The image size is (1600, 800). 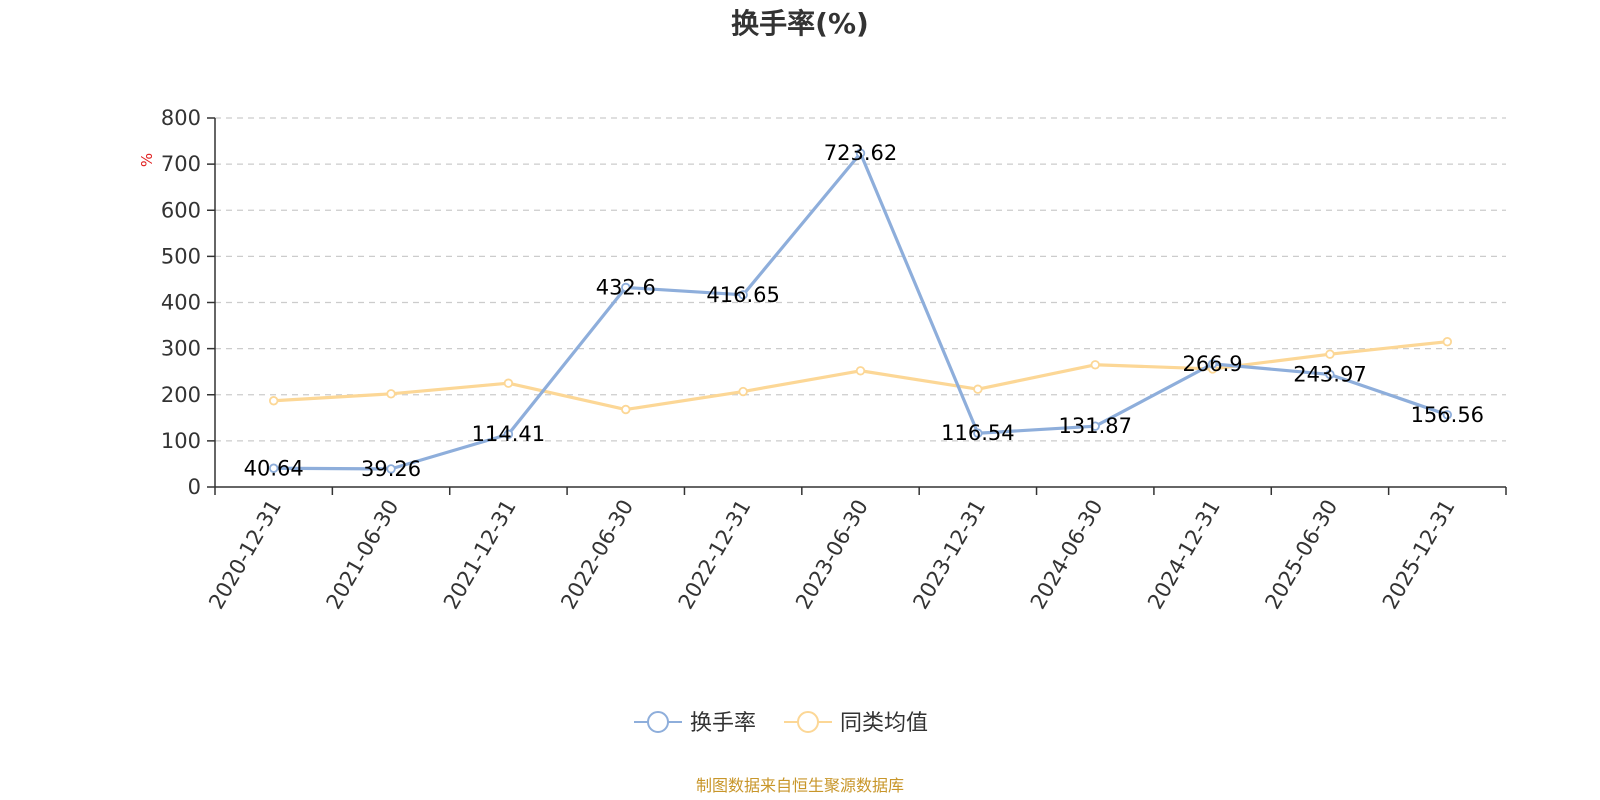 What do you see at coordinates (181, 303) in the screenshot?
I see `y-tick-label: 400` at bounding box center [181, 303].